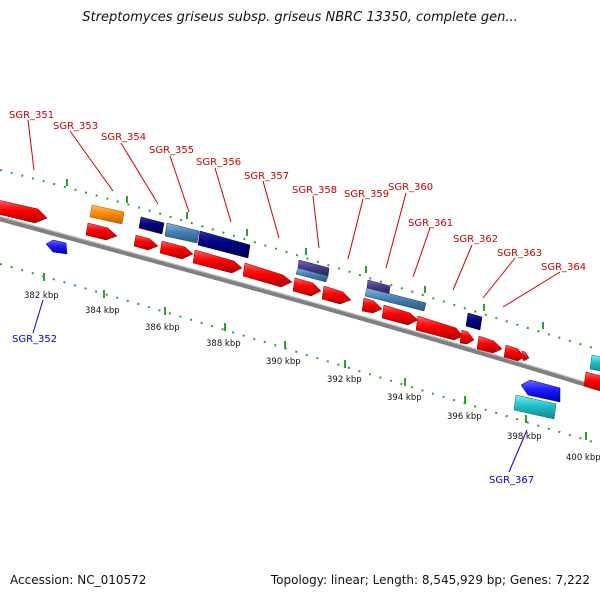  What do you see at coordinates (162, 328) in the screenshot?
I see `kbp-label: 386 kbp` at bounding box center [162, 328].